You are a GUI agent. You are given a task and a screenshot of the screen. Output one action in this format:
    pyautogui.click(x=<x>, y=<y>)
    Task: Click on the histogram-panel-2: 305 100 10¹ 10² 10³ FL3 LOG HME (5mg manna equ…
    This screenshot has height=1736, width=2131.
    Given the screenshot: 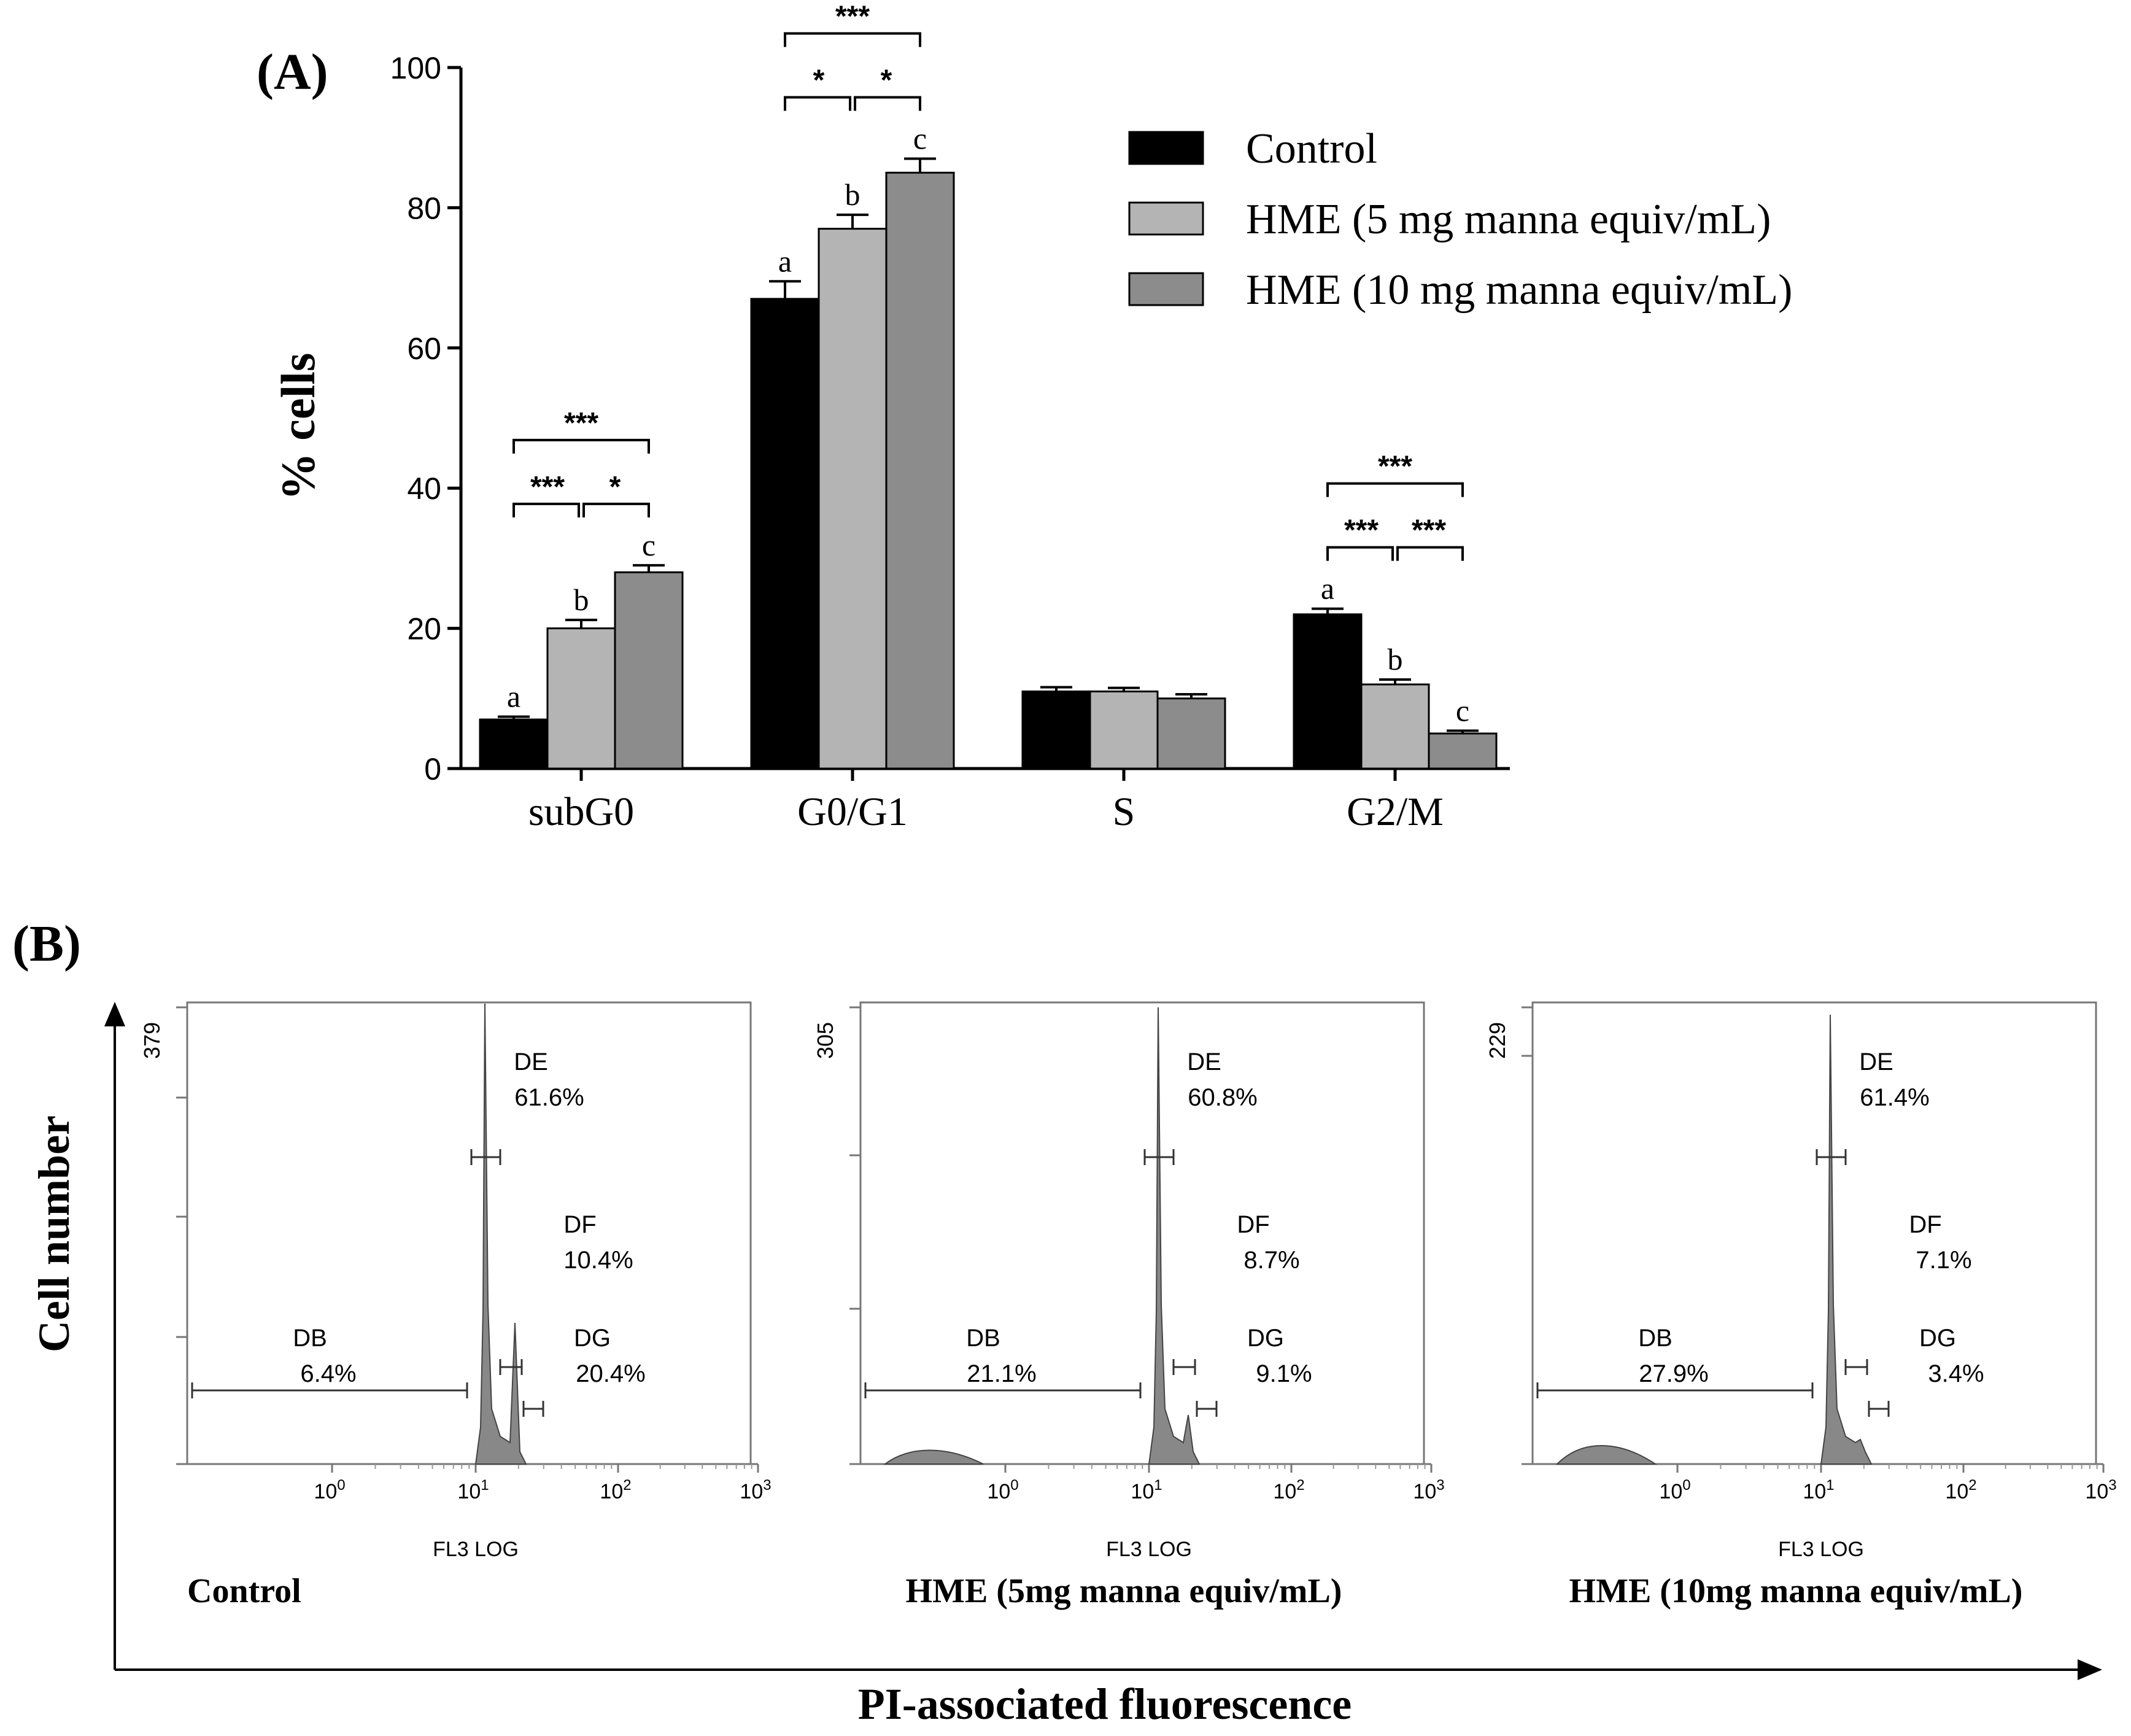 What is the action you would take?
    pyautogui.click(x=1129, y=1305)
    